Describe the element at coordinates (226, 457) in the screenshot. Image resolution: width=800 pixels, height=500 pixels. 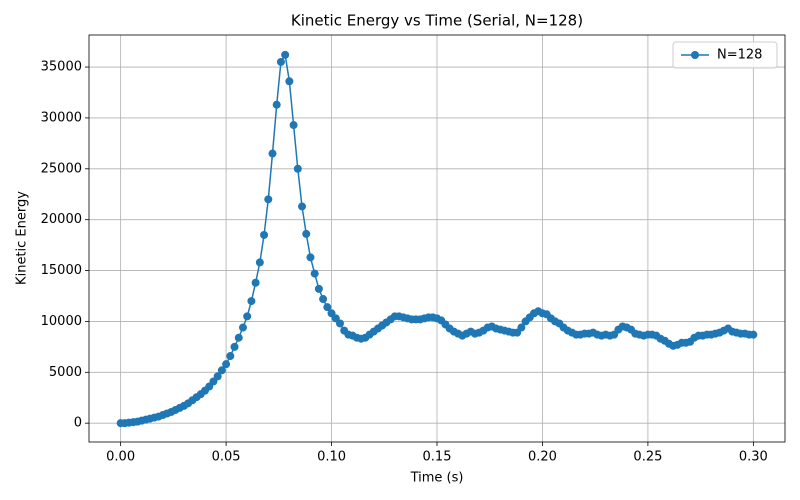
I see `x-tick-label: 0.05` at that location.